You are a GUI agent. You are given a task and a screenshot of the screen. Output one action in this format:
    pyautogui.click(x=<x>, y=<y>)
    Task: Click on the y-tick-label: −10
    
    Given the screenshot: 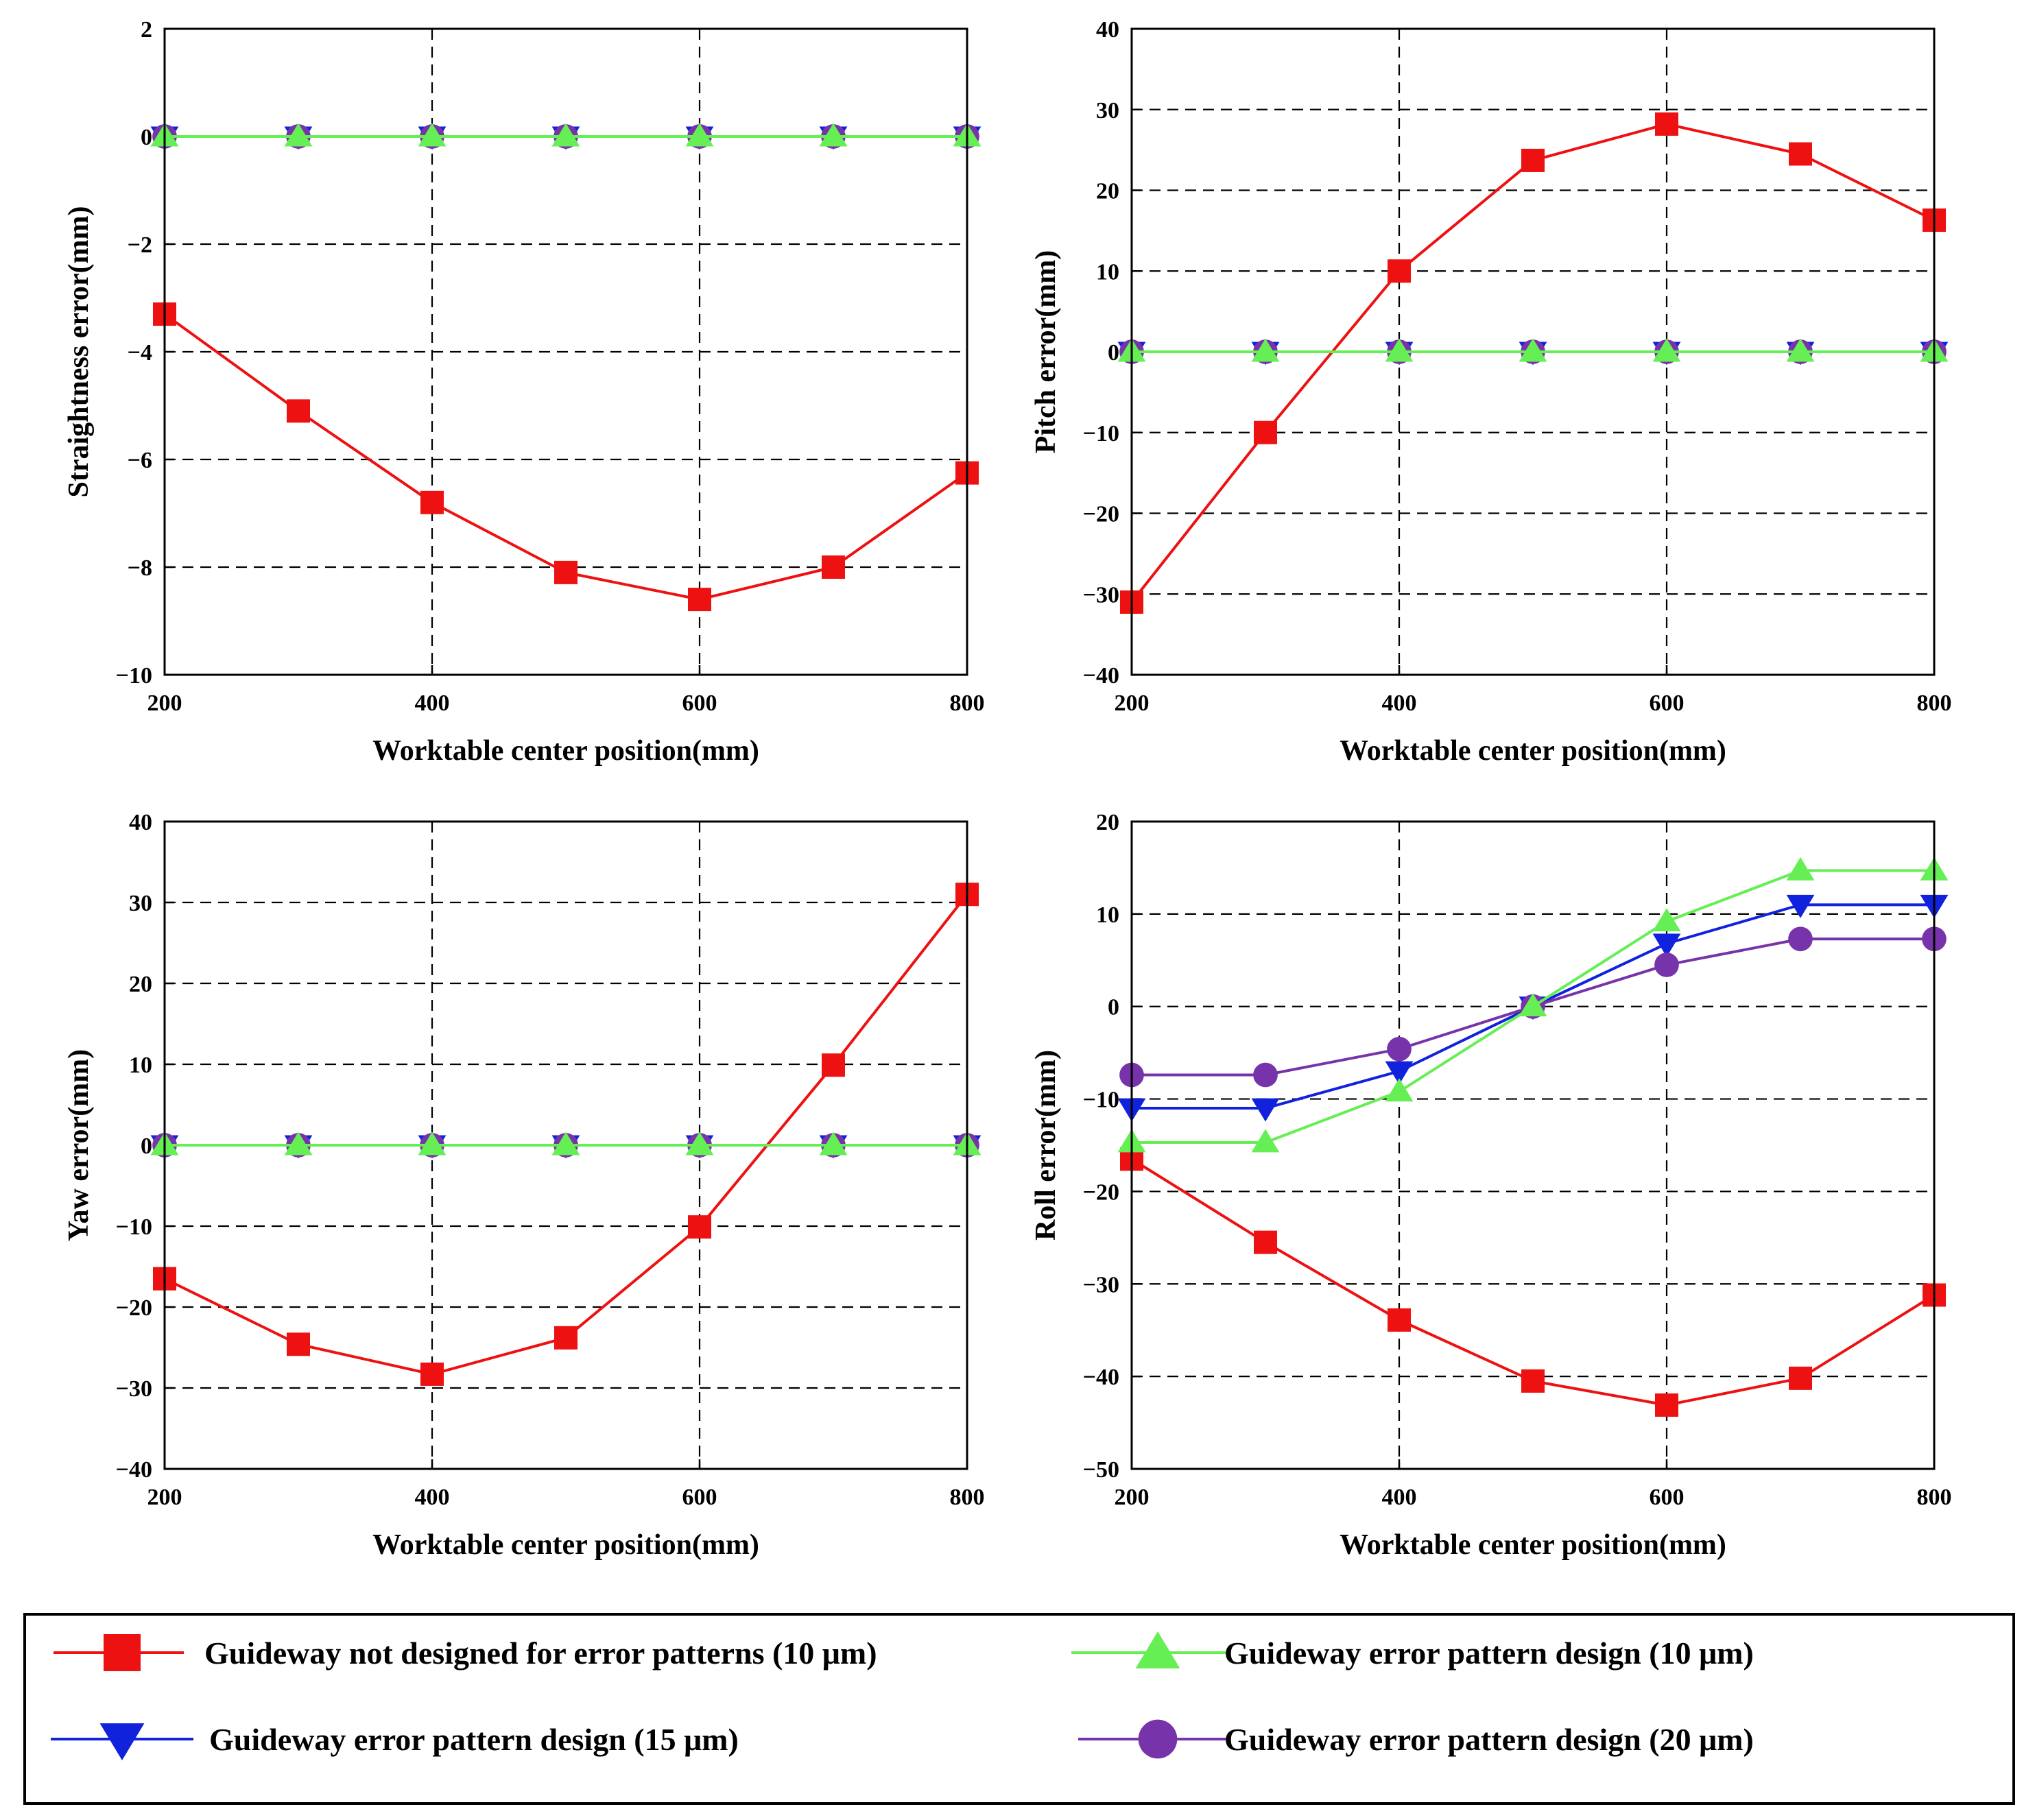 What is the action you would take?
    pyautogui.click(x=1101, y=1100)
    